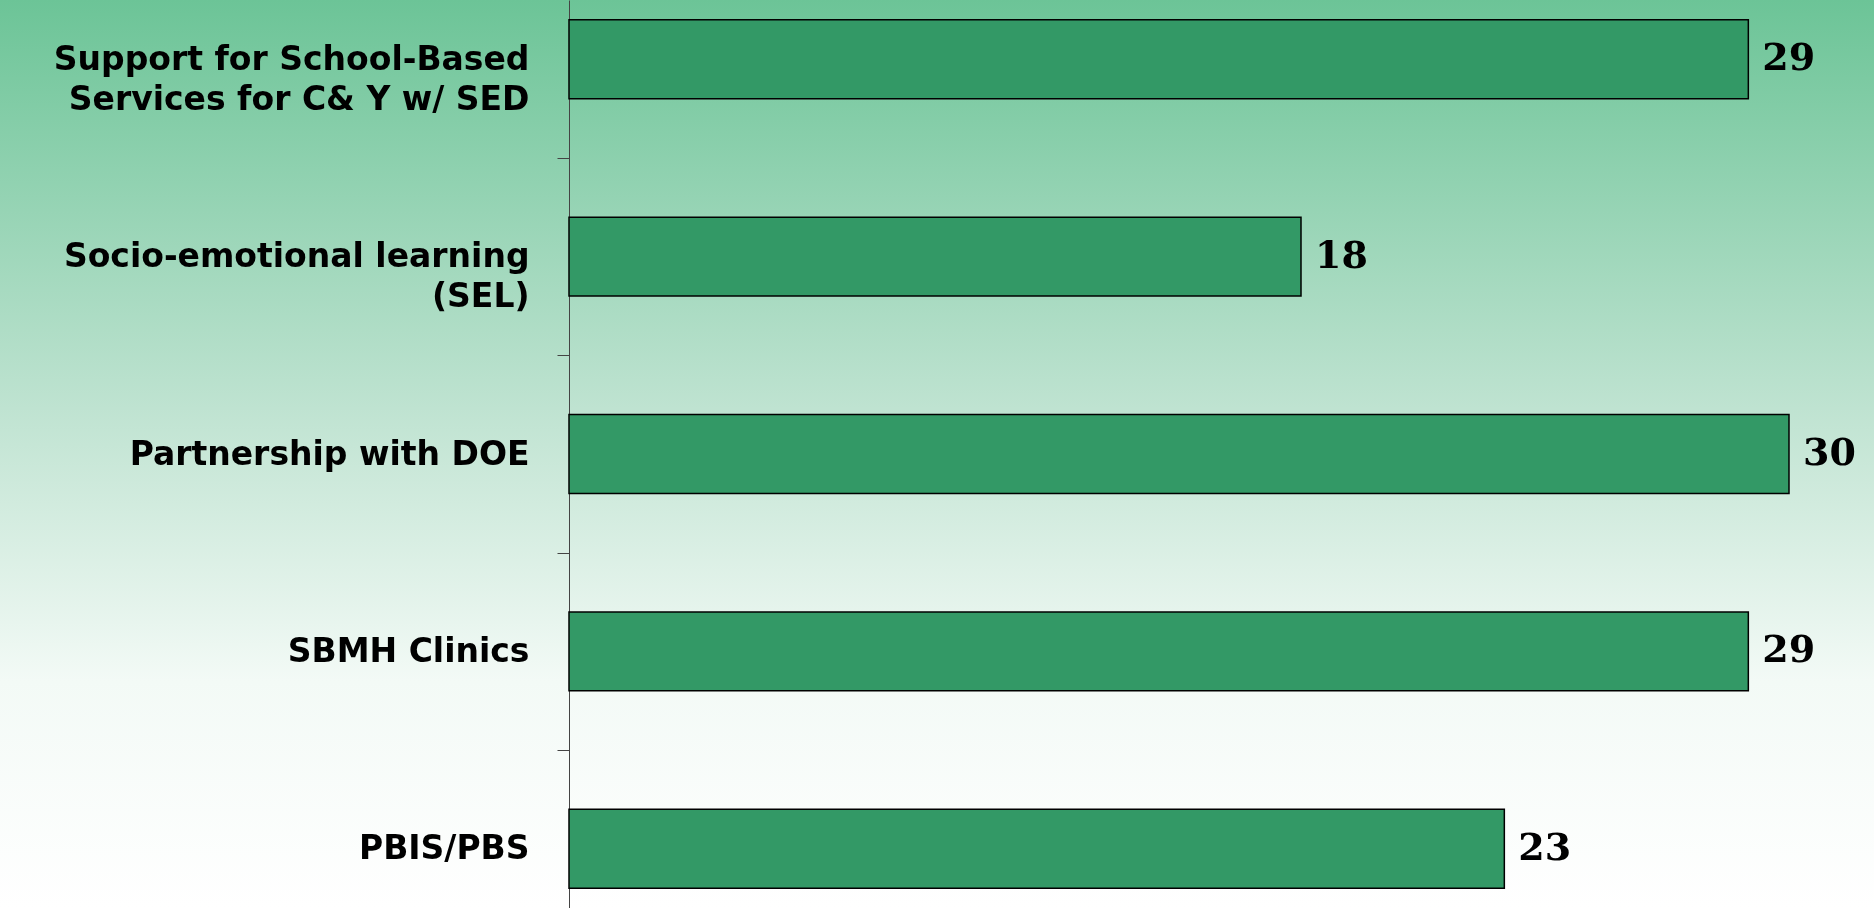 Image resolution: width=1874 pixels, height=908 pixels. What do you see at coordinates (291, 78) in the screenshot?
I see `y-tick-label: Support for School-Based Services for C& Y w/ SED` at bounding box center [291, 78].